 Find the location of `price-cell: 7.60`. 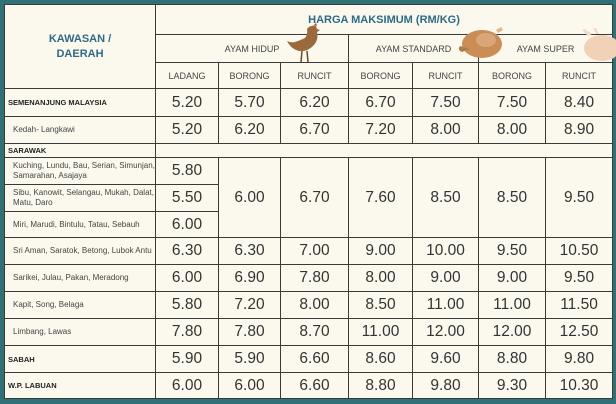

price-cell: 7.60 is located at coordinates (380, 197).